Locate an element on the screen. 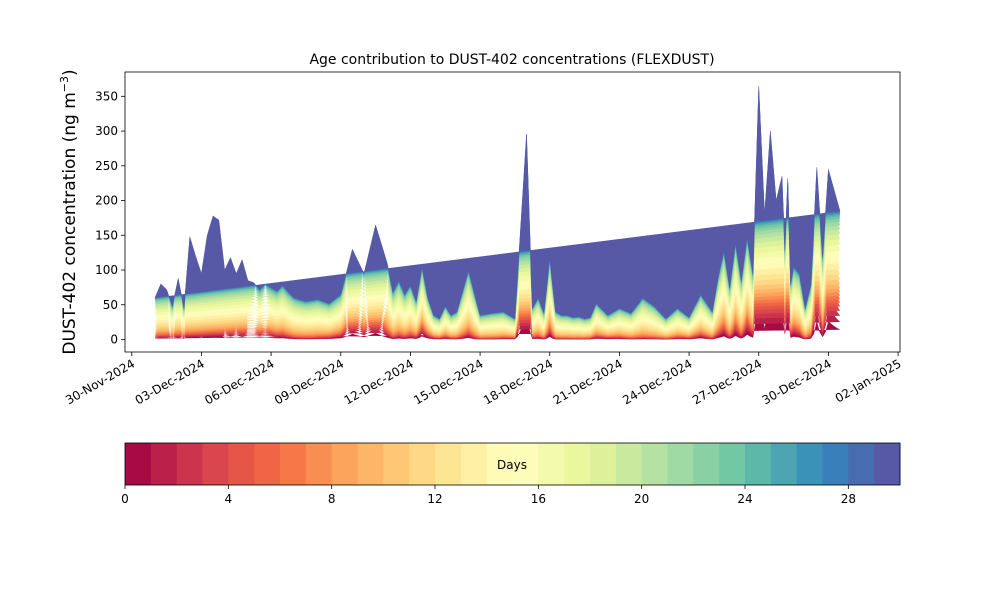  colorbar-swatches is located at coordinates (513, 464).